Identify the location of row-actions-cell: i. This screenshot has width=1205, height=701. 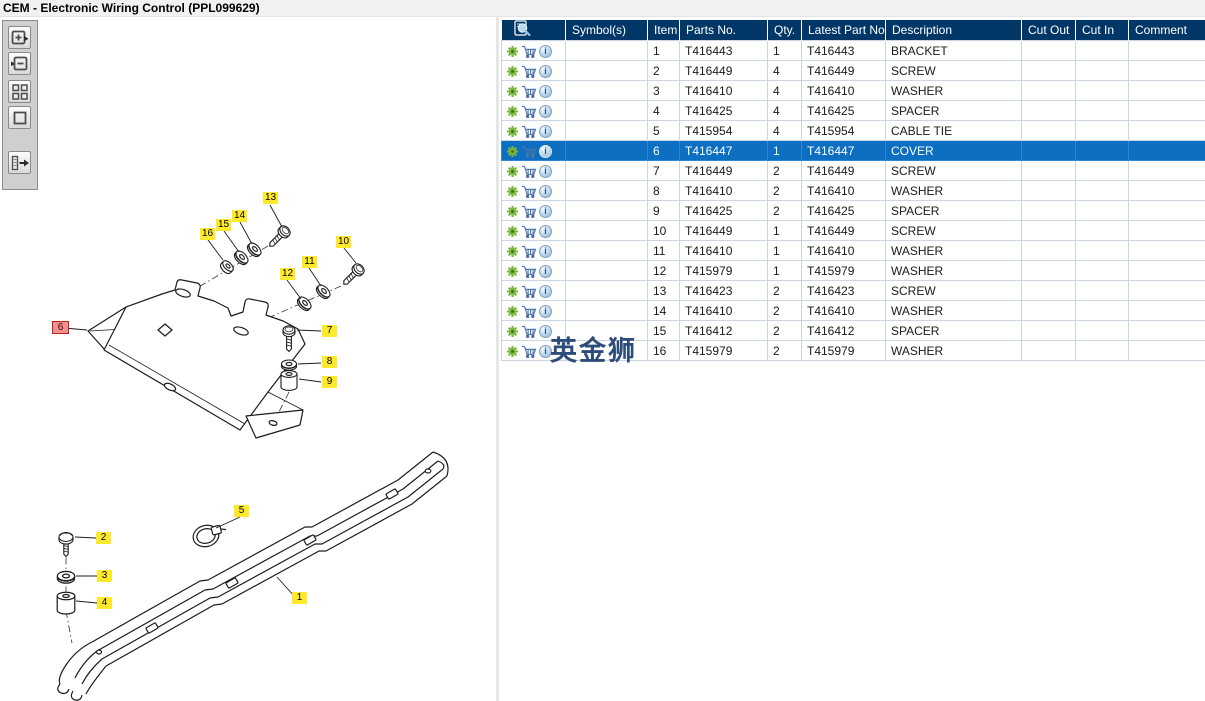
(533, 330).